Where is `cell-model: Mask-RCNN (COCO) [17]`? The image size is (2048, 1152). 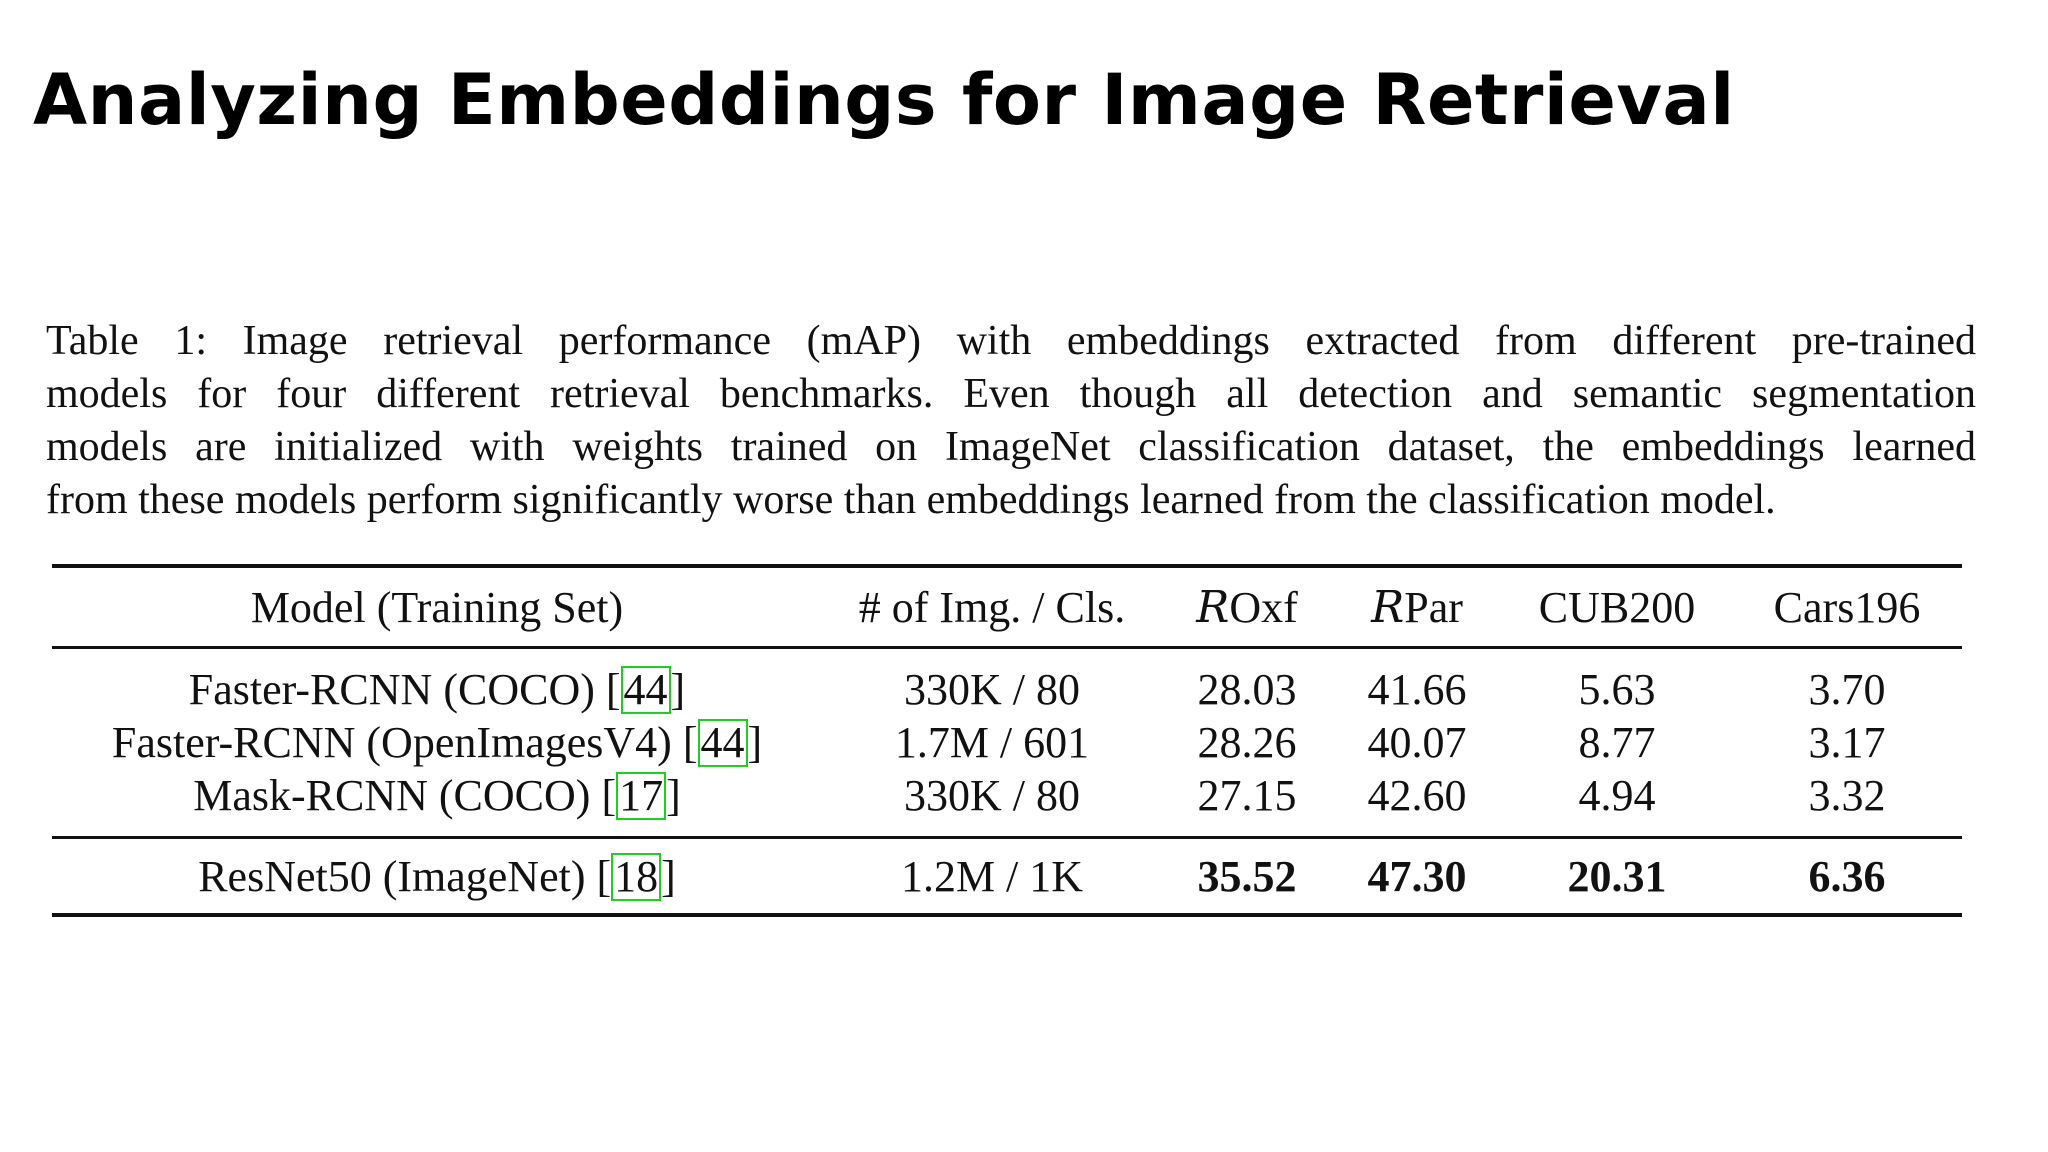 cell-model: Mask-RCNN (COCO) [17] is located at coordinates (437, 795).